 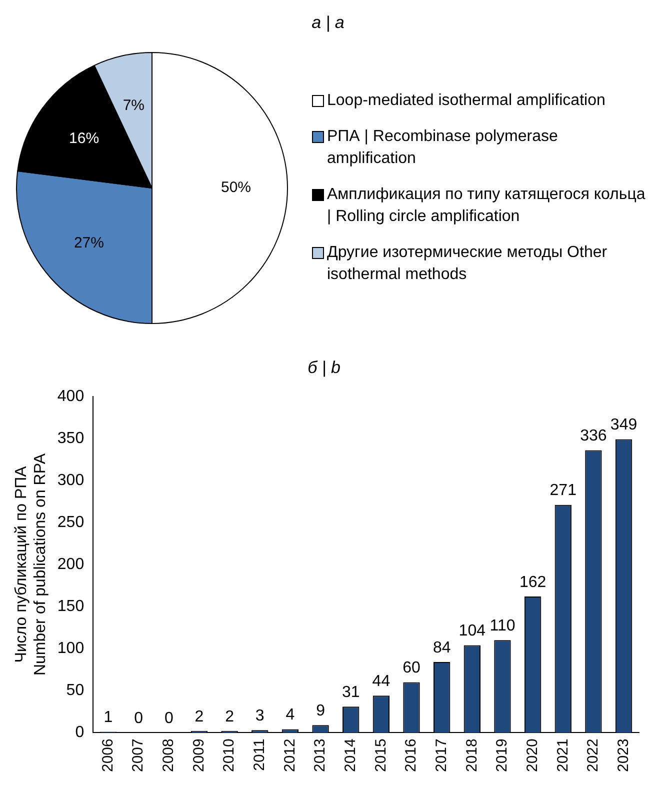 What do you see at coordinates (289, 755) in the screenshot?
I see `x-tick-label: 2012` at bounding box center [289, 755].